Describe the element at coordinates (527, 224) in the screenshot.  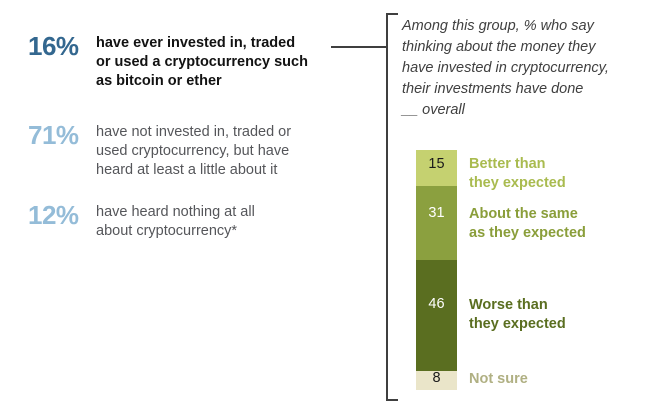
I see `segment-label-same: About the same as they expected` at that location.